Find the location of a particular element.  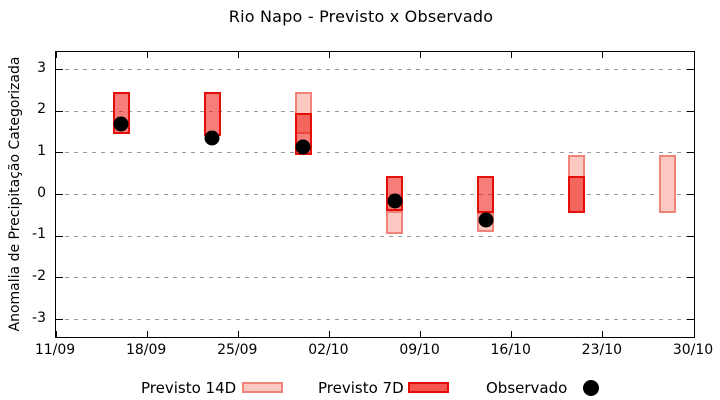

x-tick-label: 02/10 is located at coordinates (328, 350).